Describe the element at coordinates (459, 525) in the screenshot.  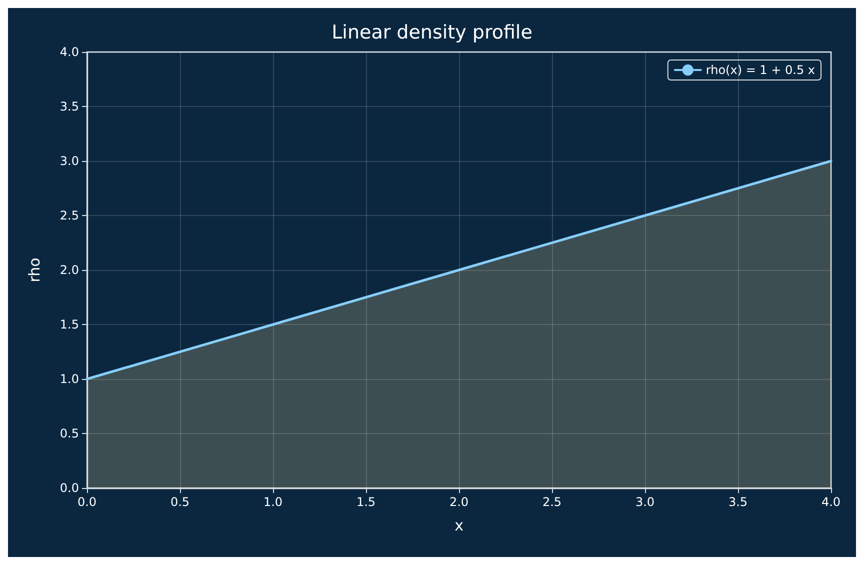
I see `x-axis-title: x` at that location.